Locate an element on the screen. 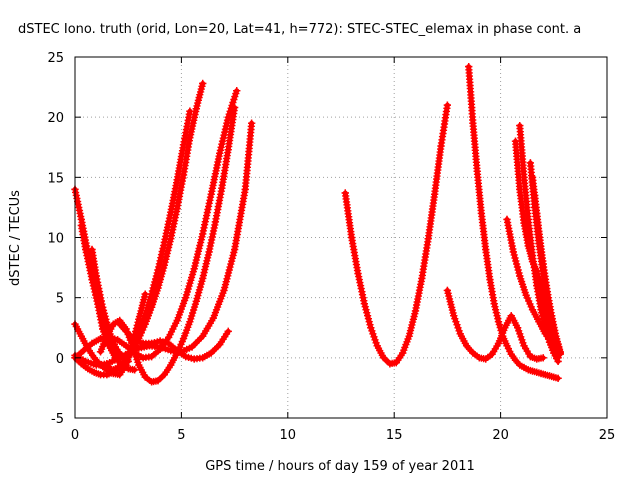 The width and height of the screenshot is (640, 480). y-tick-label: 5 is located at coordinates (60, 299).